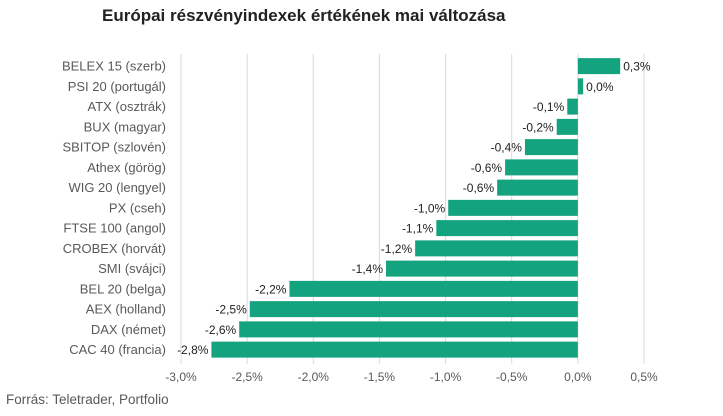 The image size is (723, 416). I want to click on value-label: -0,1%, so click(549, 107).